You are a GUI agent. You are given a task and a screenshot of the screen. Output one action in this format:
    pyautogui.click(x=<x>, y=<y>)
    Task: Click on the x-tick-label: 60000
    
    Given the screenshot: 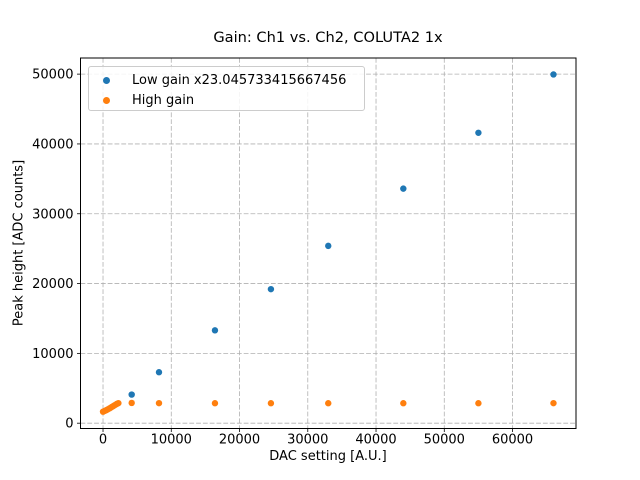 What is the action you would take?
    pyautogui.click(x=512, y=440)
    